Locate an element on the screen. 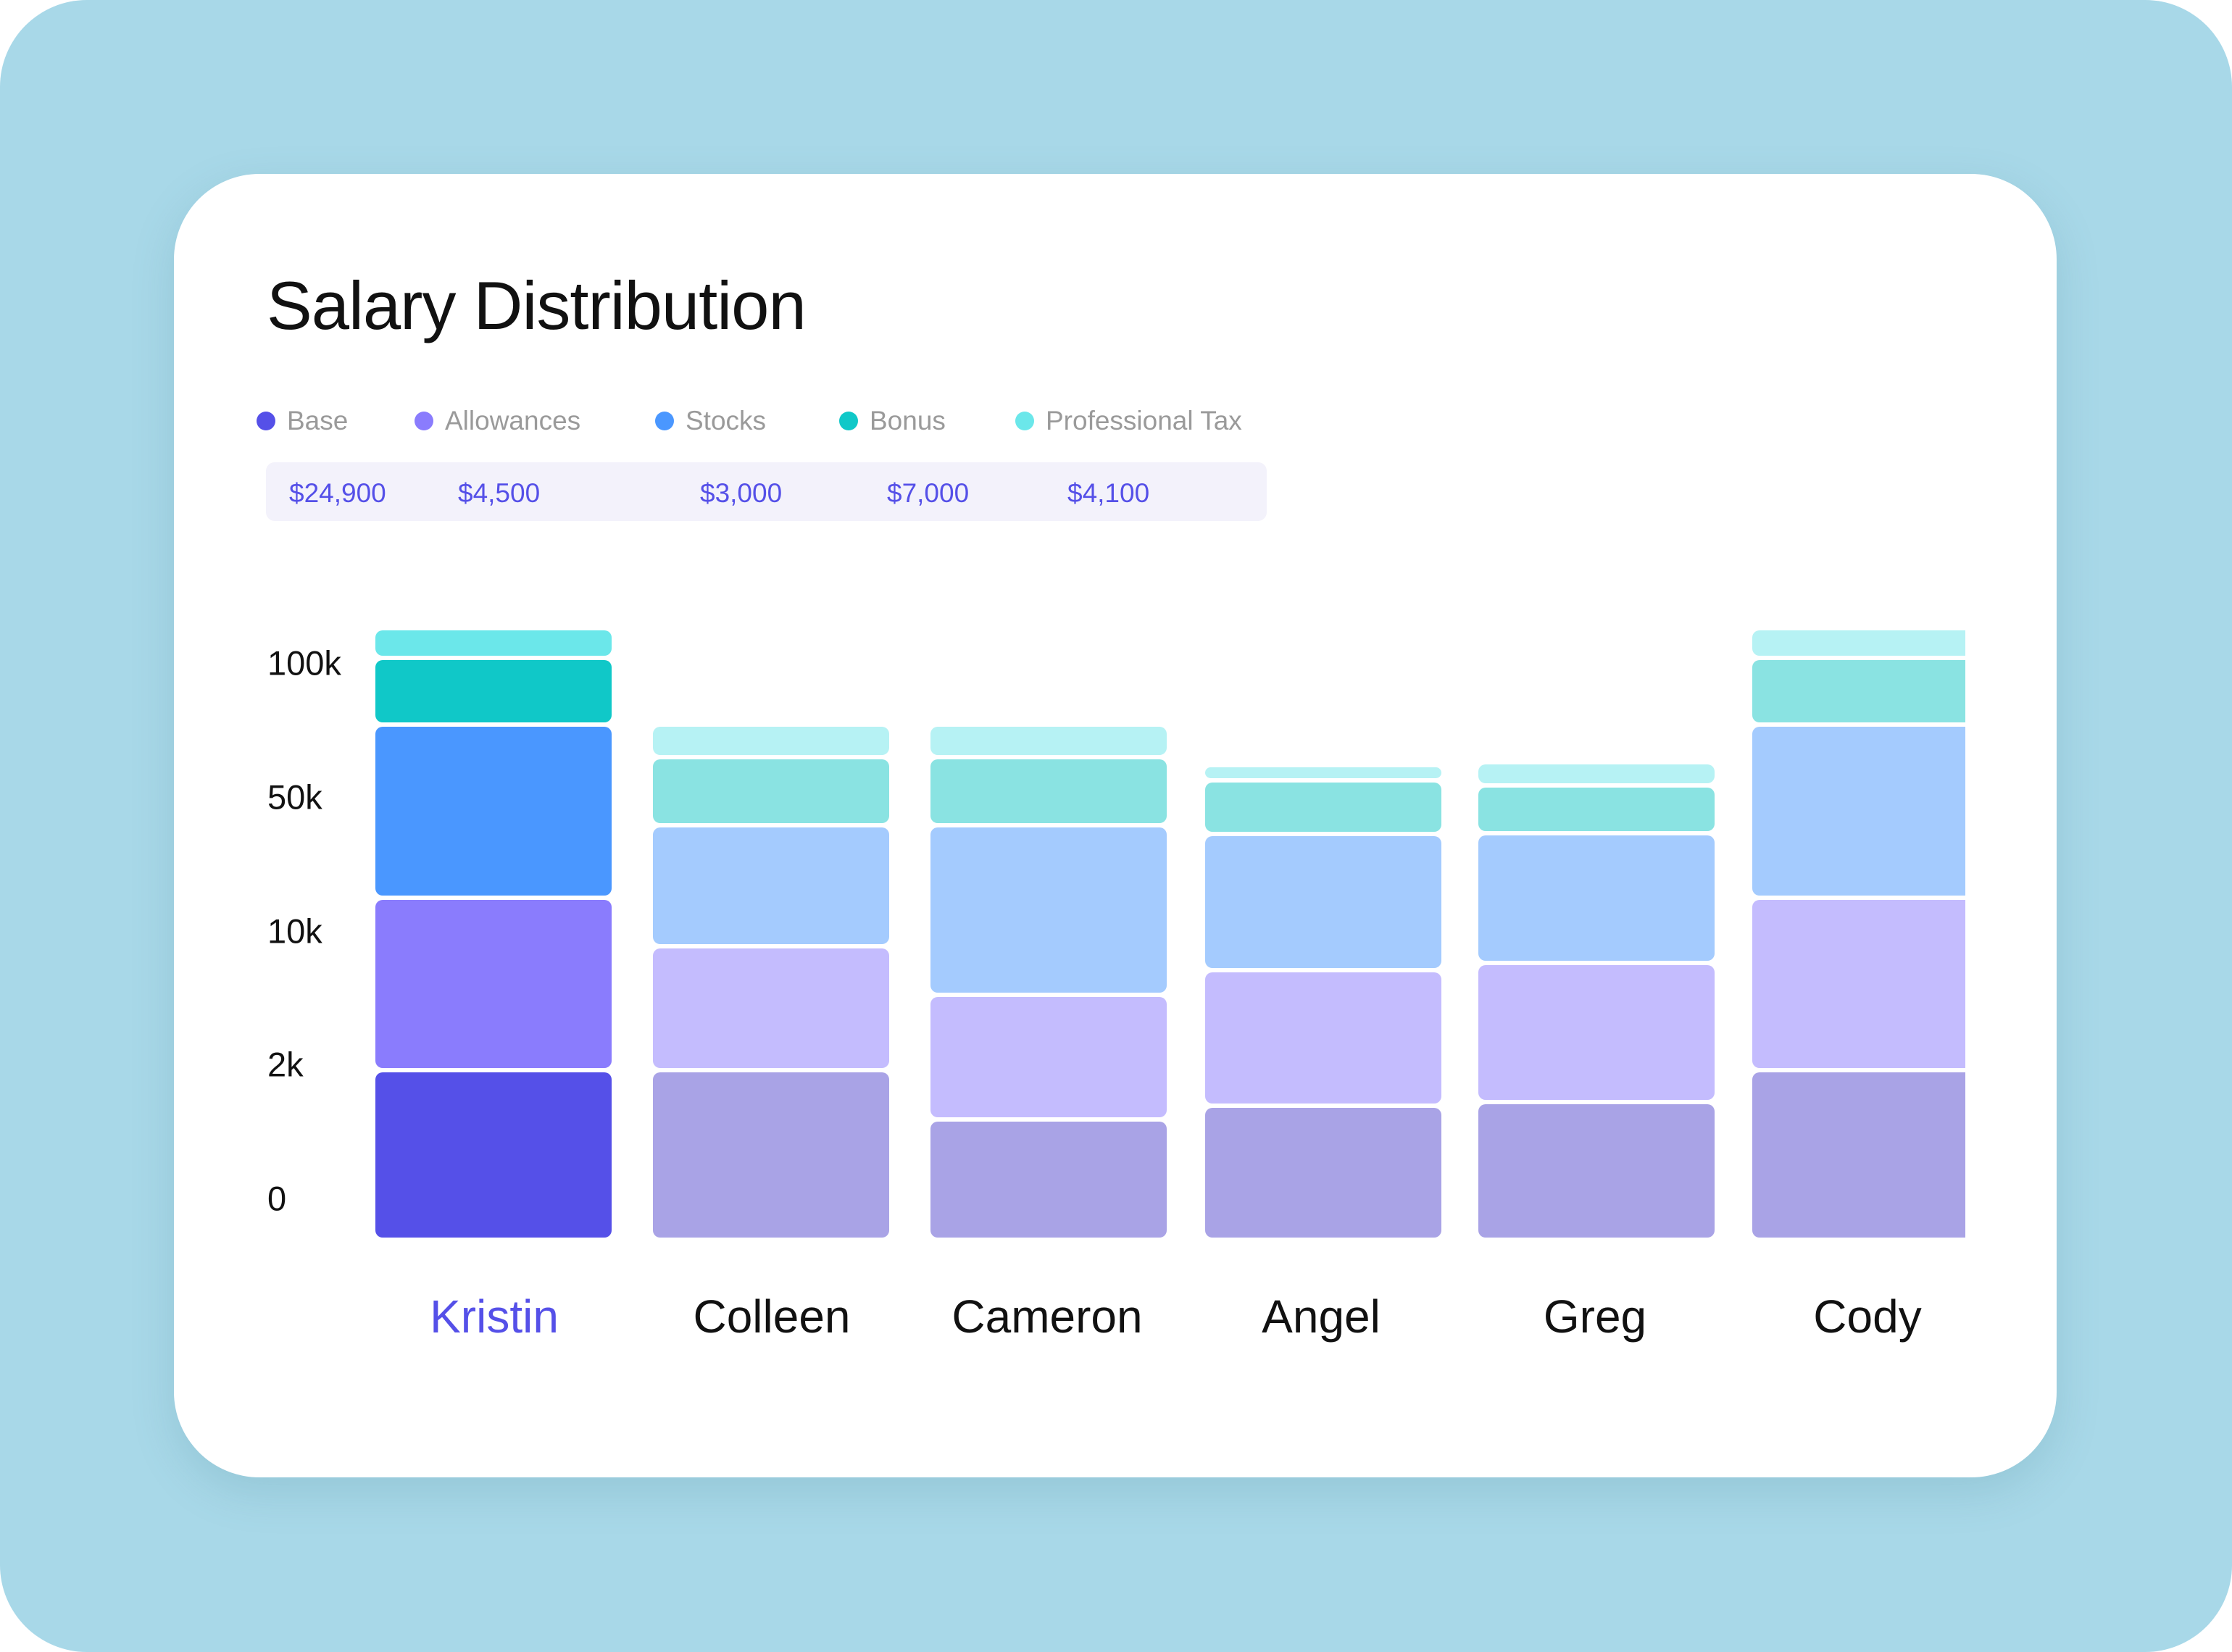 This screenshot has width=2232, height=1652. bar-segment-greg-allowances is located at coordinates (1597, 1033).